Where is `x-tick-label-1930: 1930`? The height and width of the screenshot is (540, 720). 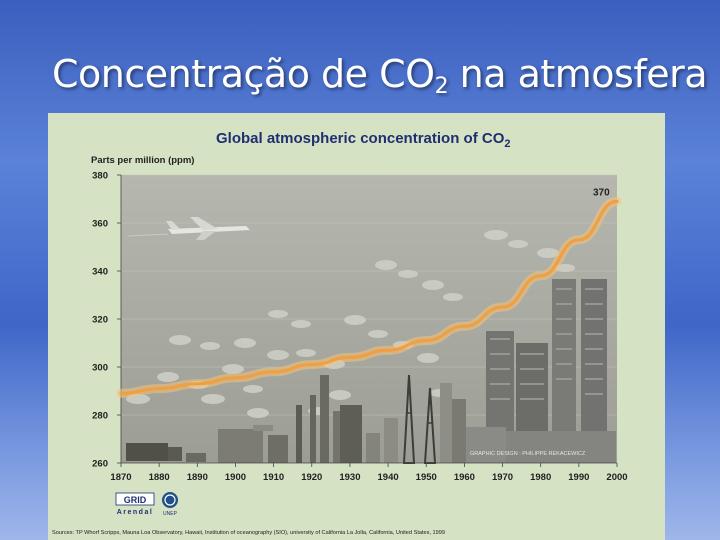 x-tick-label-1930: 1930 is located at coordinates (349, 477).